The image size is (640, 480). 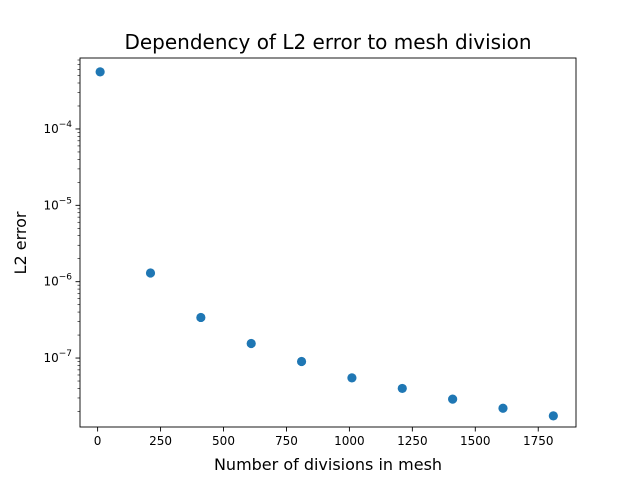 What do you see at coordinates (57, 281) in the screenshot?
I see `y-tick-label: 10⁻⁶` at bounding box center [57, 281].